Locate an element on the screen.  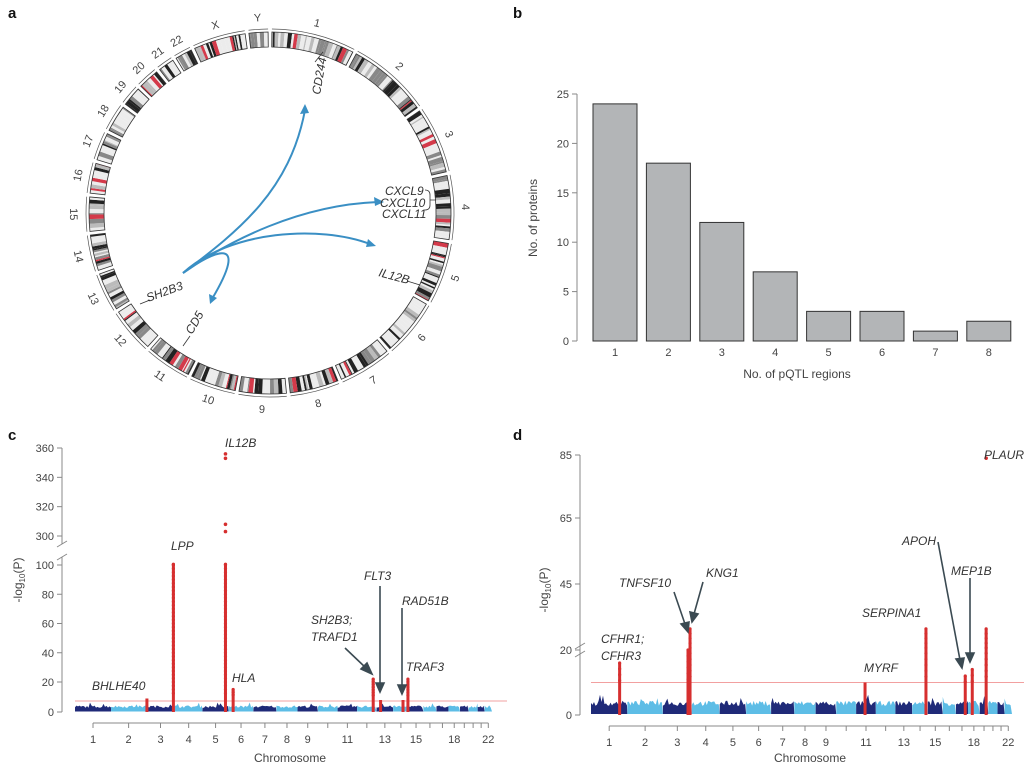
chromosome-15-points is located at coordinates (935, 706).